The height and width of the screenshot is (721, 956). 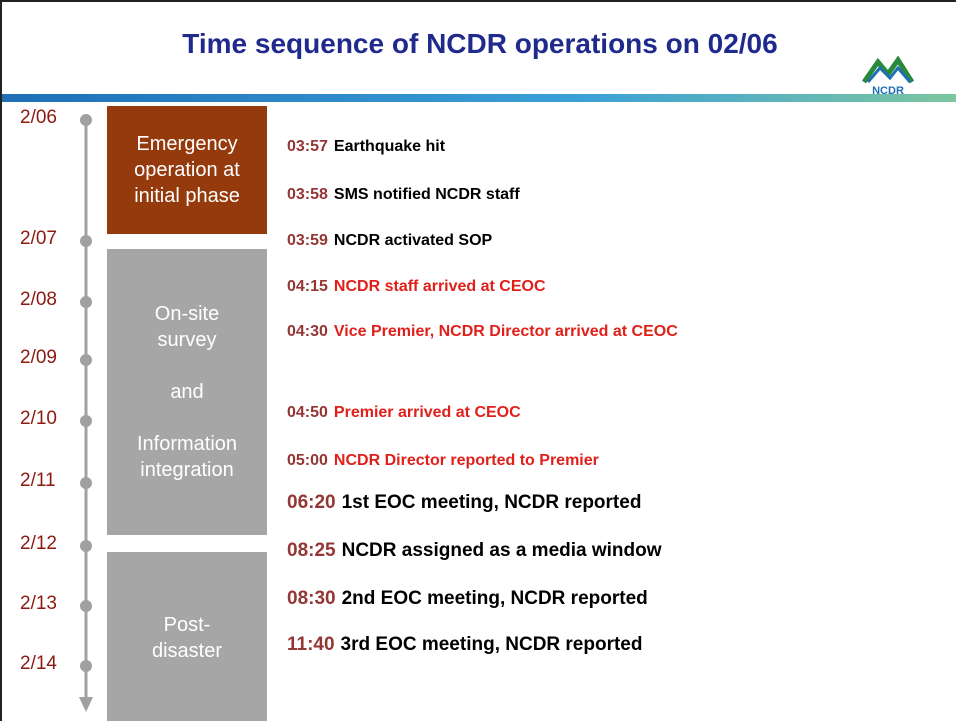 What do you see at coordinates (38, 543) in the screenshot?
I see `date-label: 2/12` at bounding box center [38, 543].